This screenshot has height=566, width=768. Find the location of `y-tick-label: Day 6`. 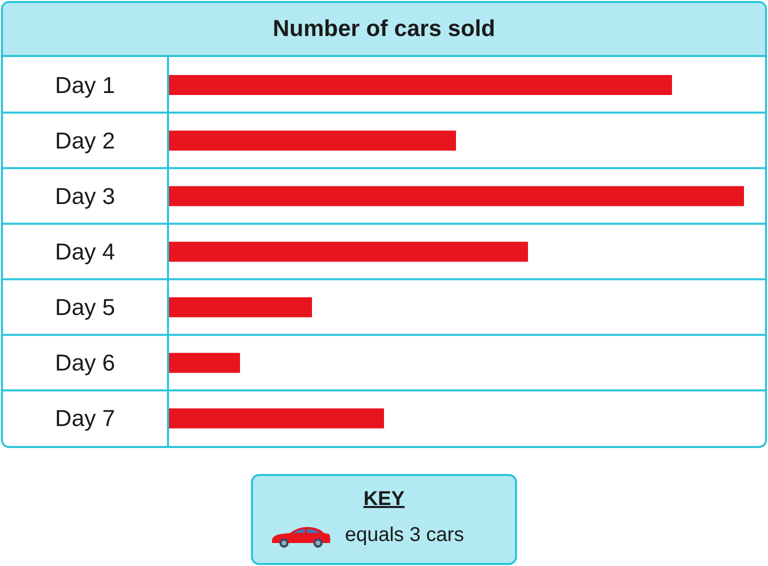

y-tick-label: Day 6 is located at coordinates (85, 363).